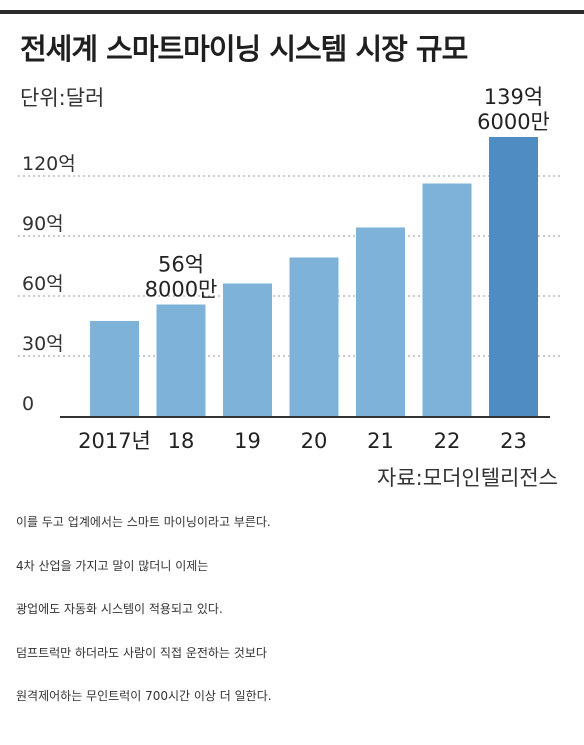  Describe the element at coordinates (447, 441) in the screenshot. I see `x-tick-label: 22` at that location.